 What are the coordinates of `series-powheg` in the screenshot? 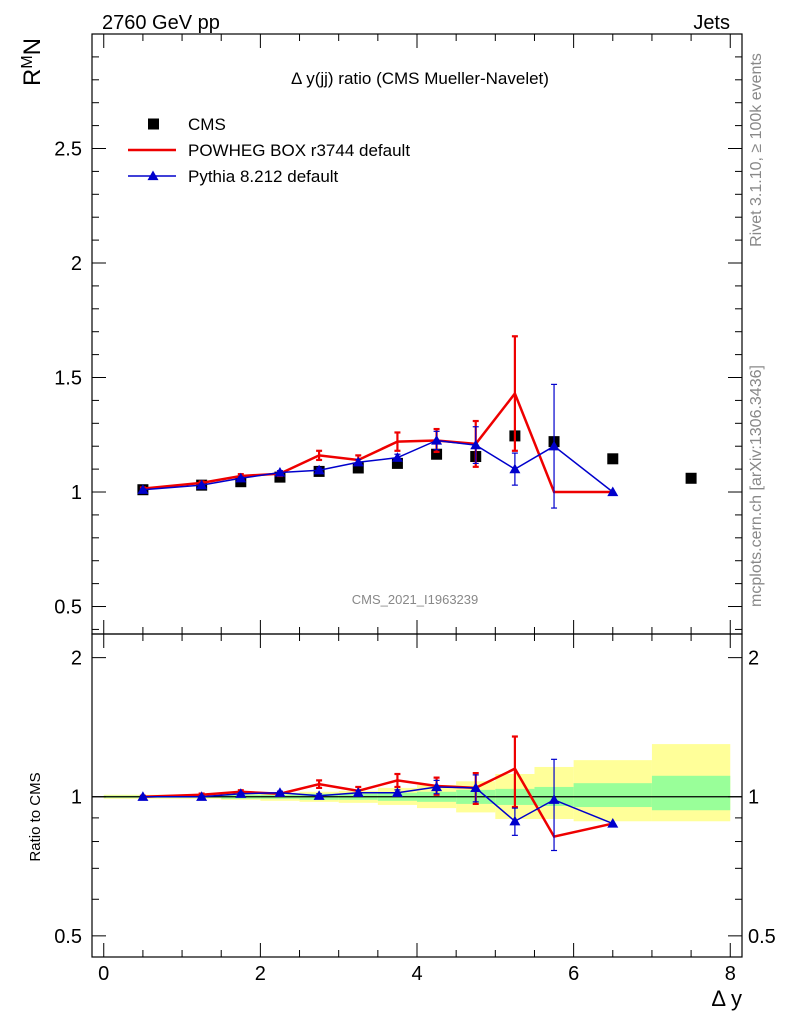 It's located at (376, 414).